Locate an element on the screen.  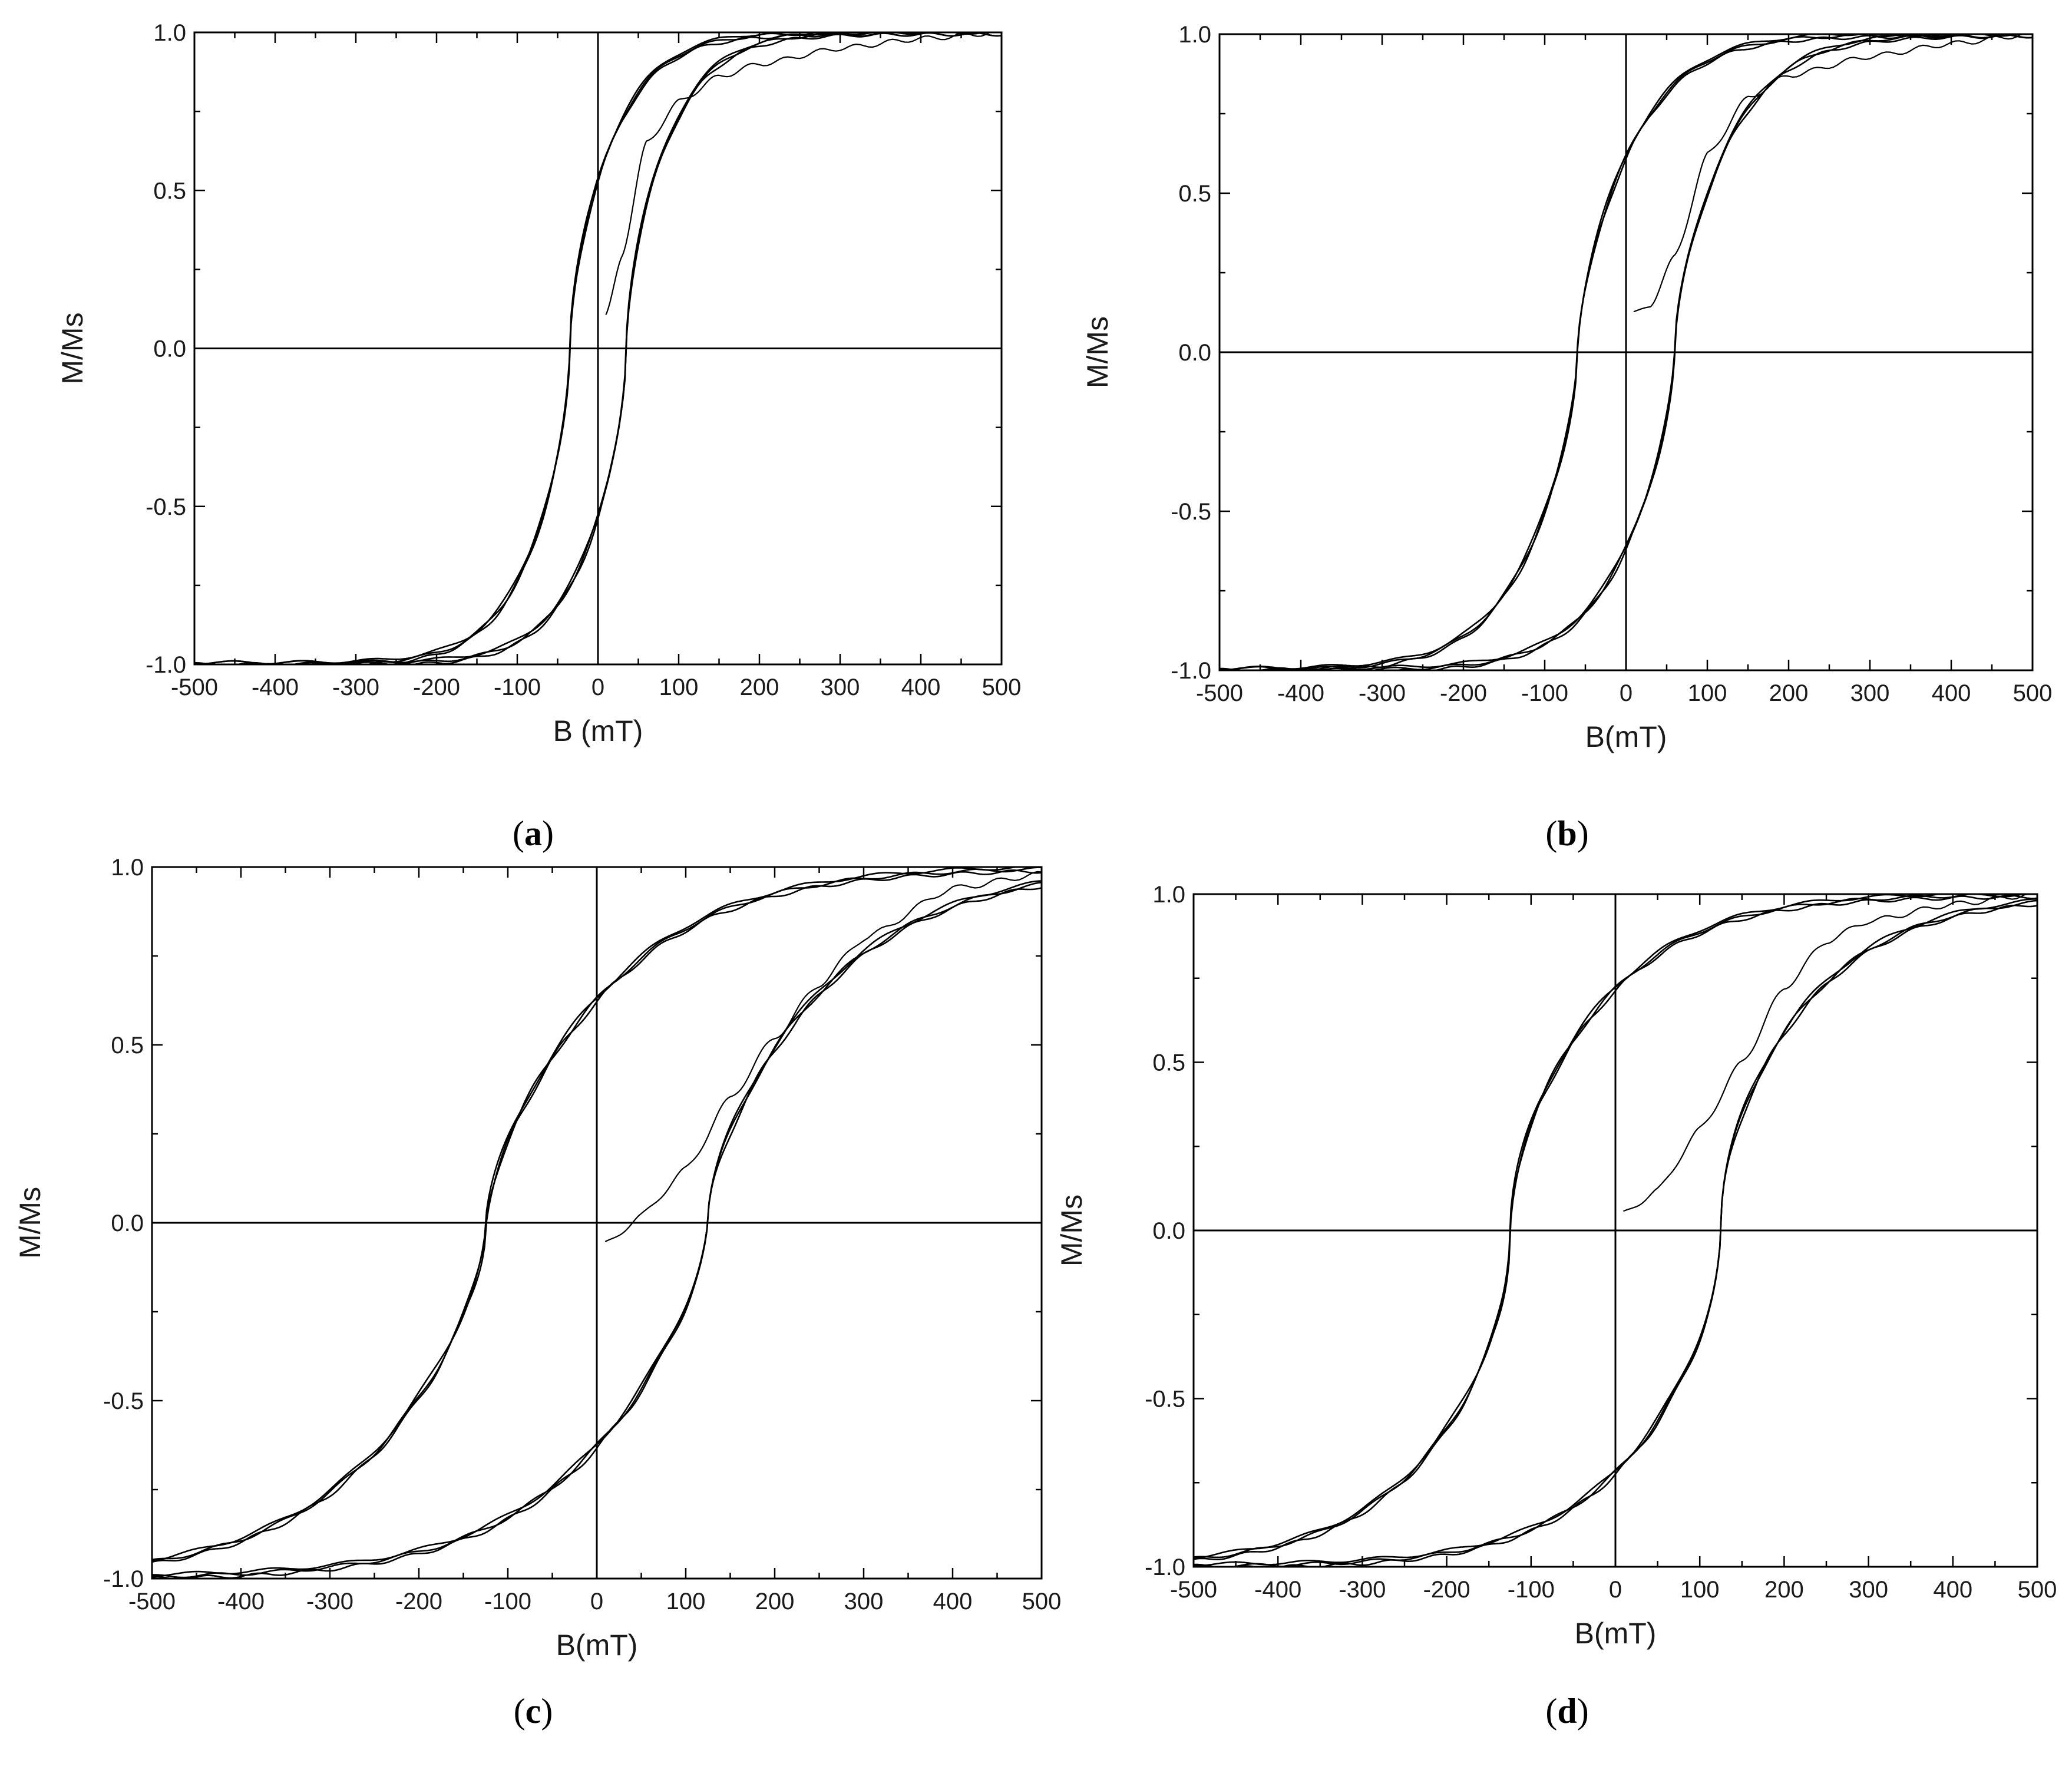
panel-label: (d) is located at coordinates (1566, 1711).